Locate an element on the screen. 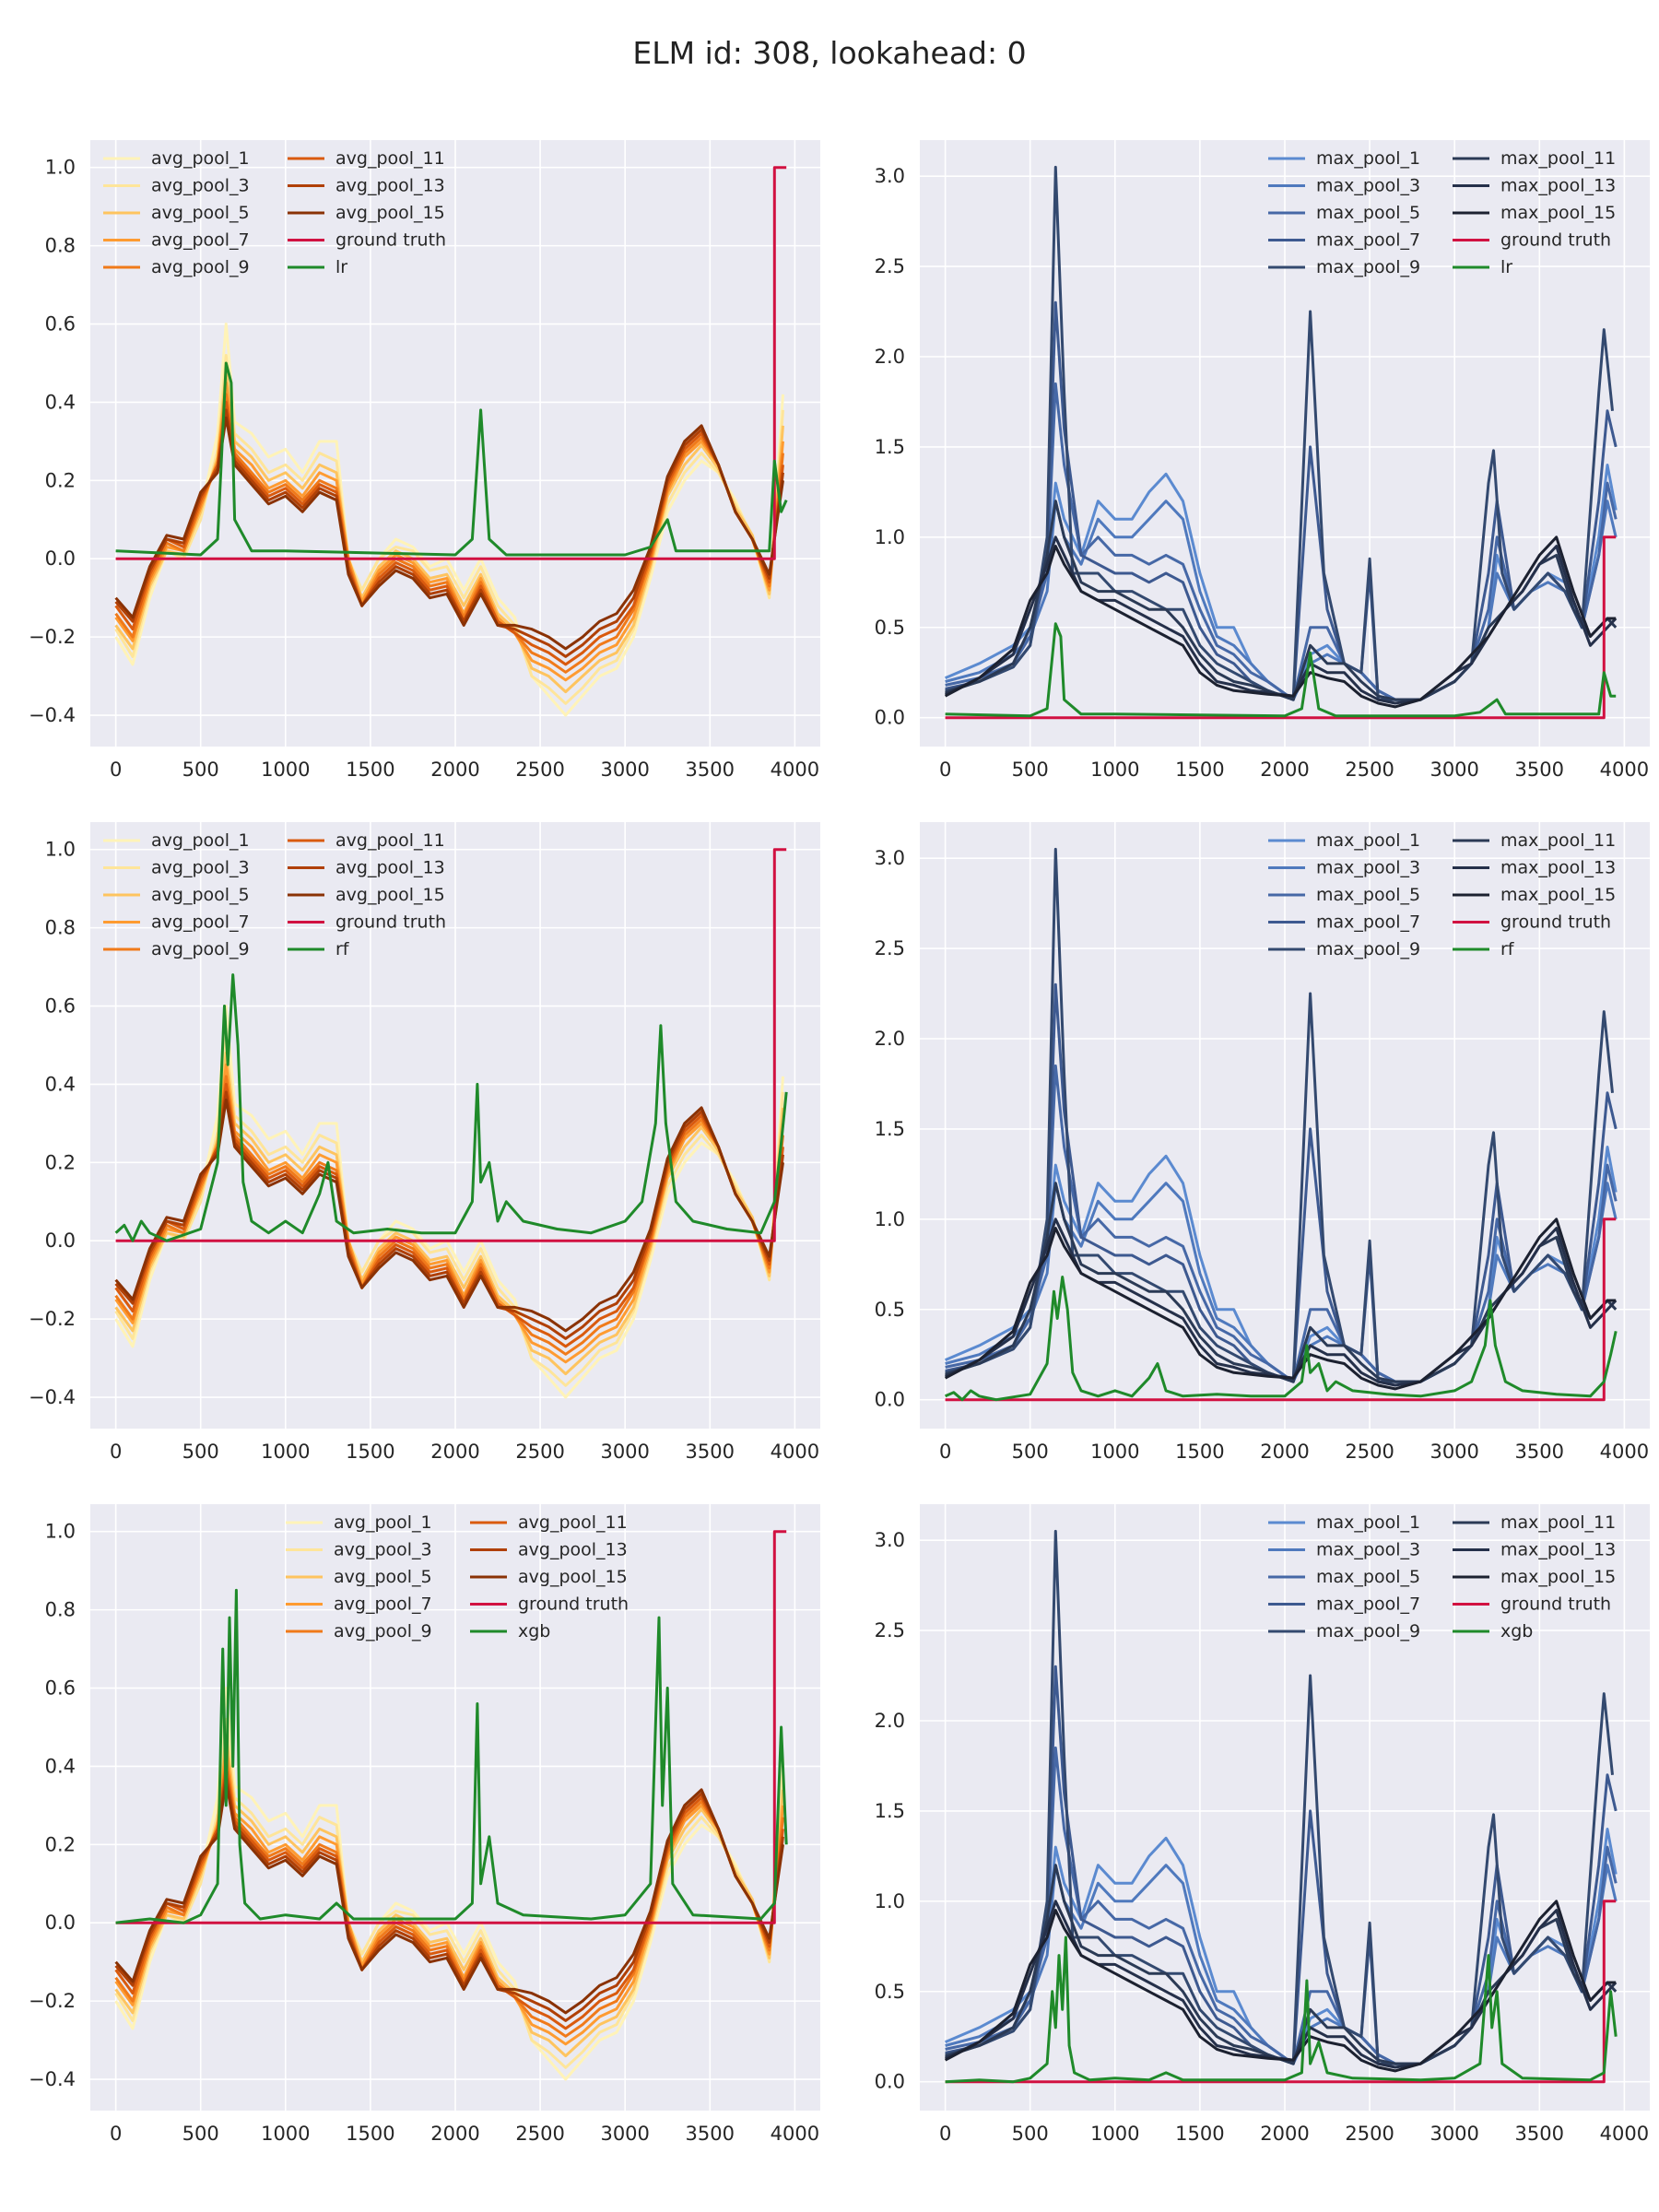 This screenshot has width=1659, height=2212. series-line-lr is located at coordinates (451, 459).